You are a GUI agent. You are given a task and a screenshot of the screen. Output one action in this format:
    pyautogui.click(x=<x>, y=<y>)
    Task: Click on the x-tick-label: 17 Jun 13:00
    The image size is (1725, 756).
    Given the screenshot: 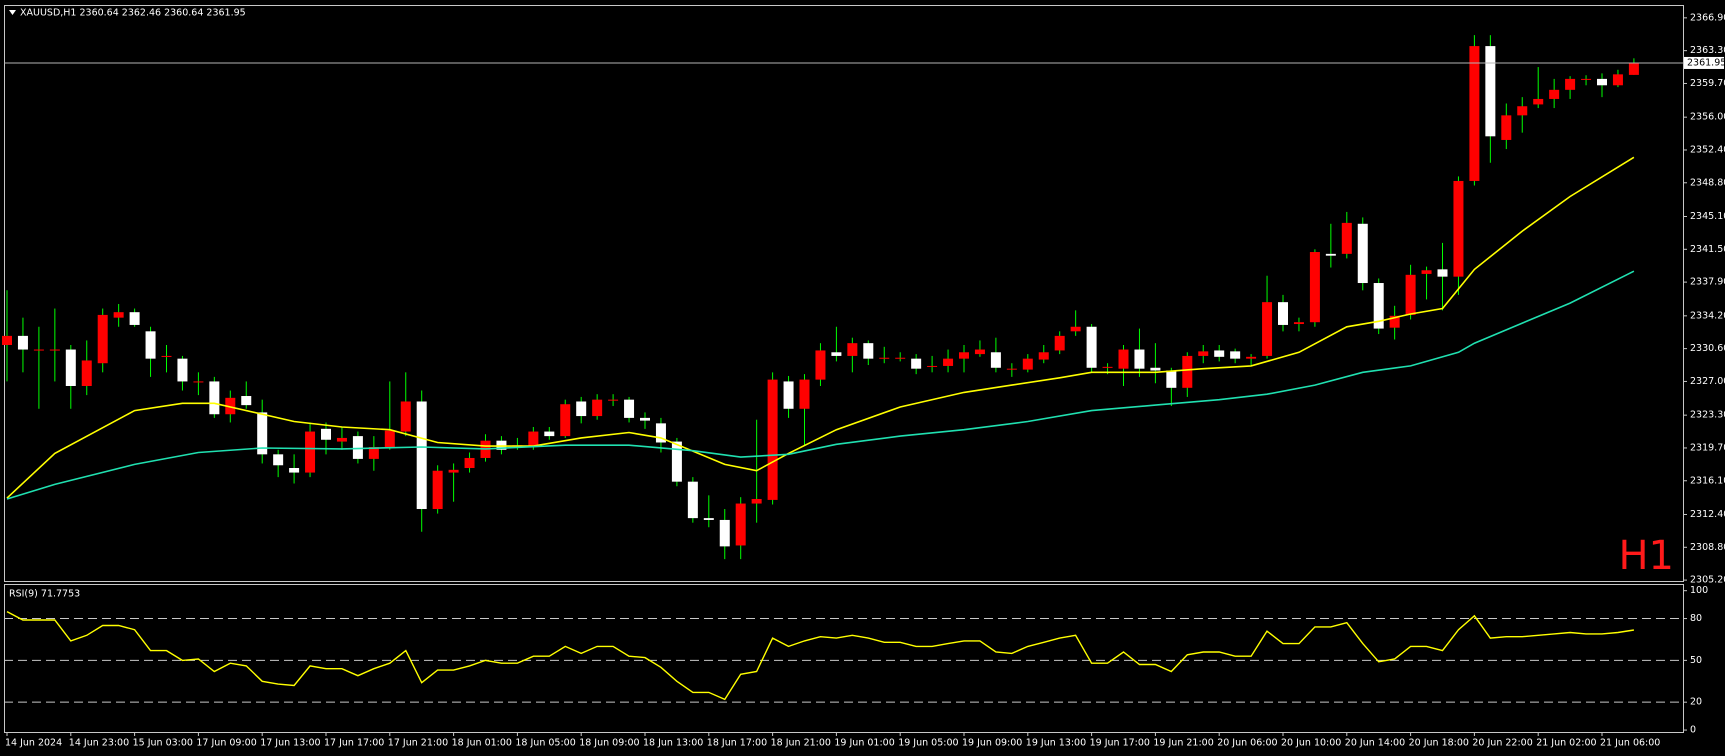 What is the action you would take?
    pyautogui.click(x=290, y=743)
    